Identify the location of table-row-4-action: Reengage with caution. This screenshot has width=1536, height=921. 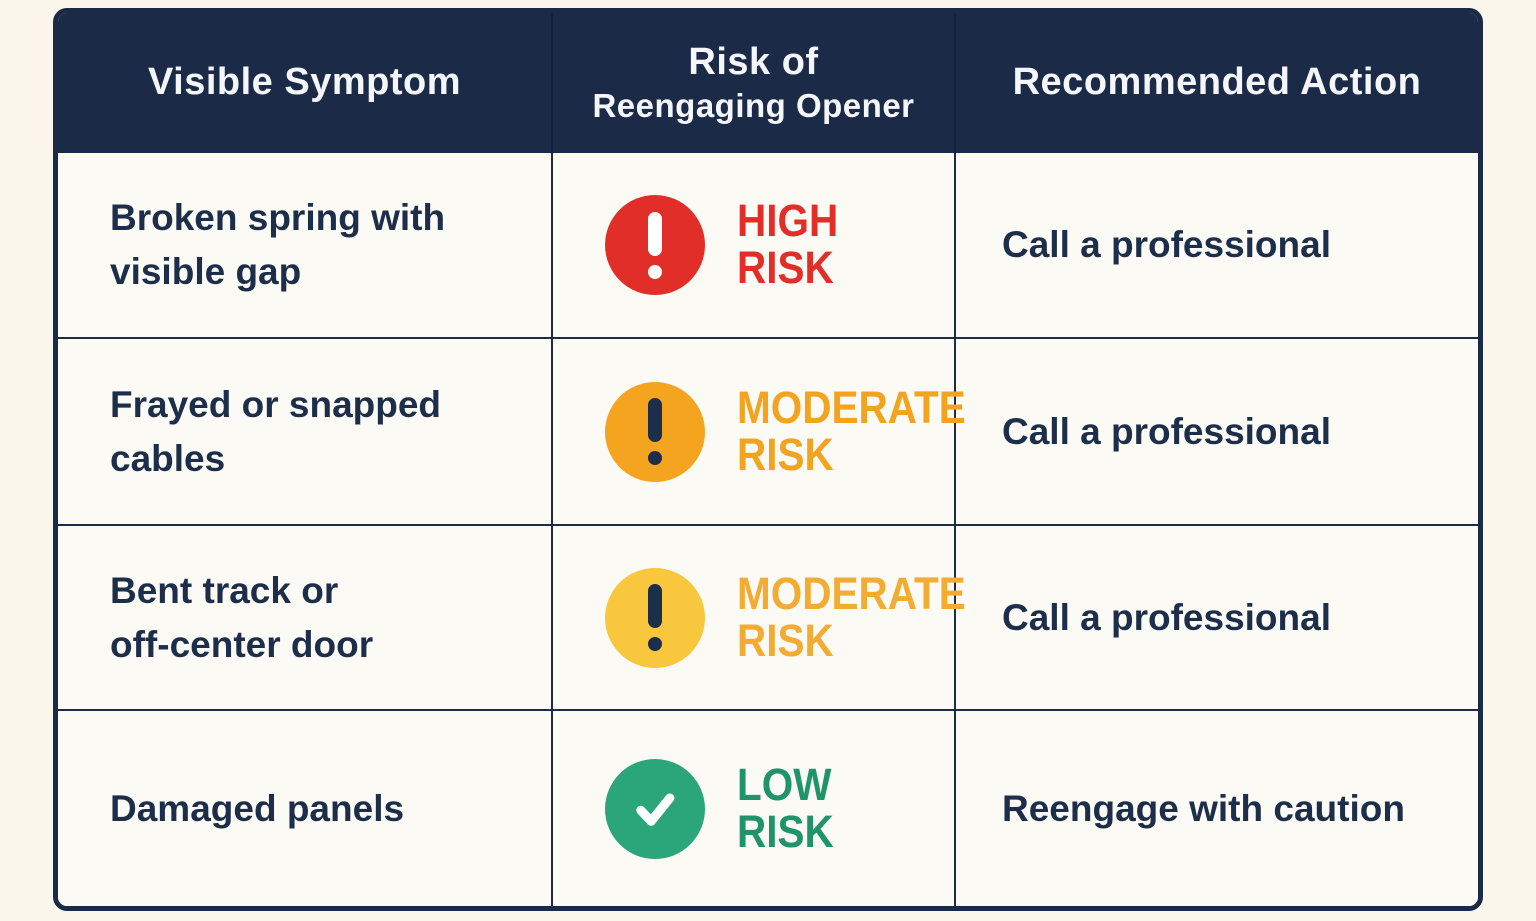
(1217, 808).